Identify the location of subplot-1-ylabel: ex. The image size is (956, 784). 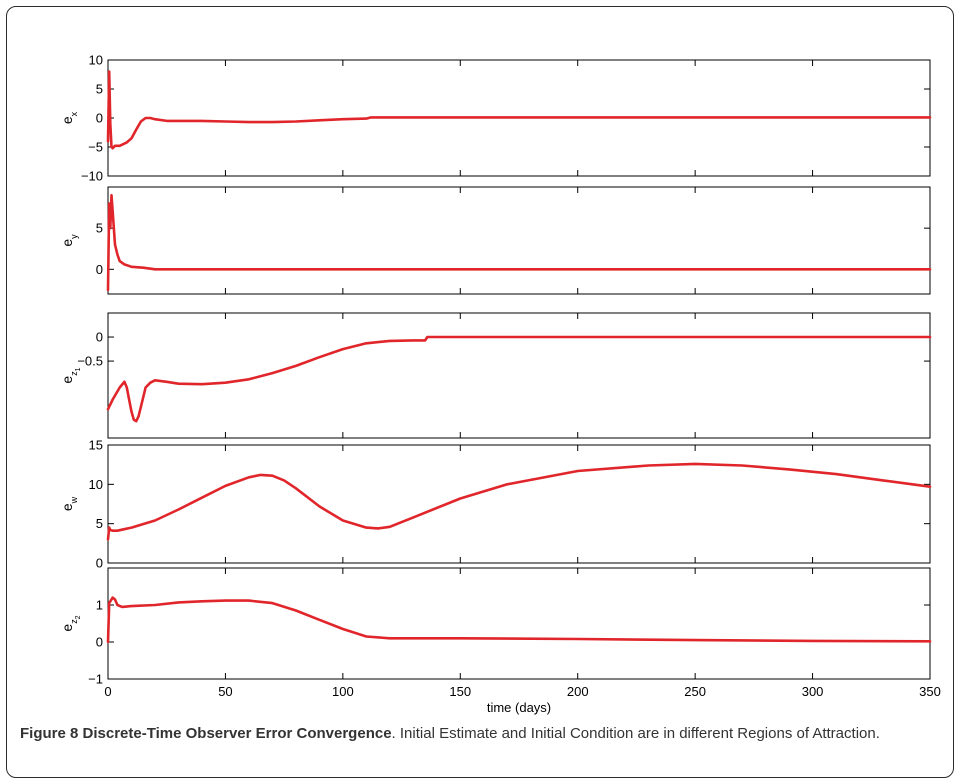
(69, 117).